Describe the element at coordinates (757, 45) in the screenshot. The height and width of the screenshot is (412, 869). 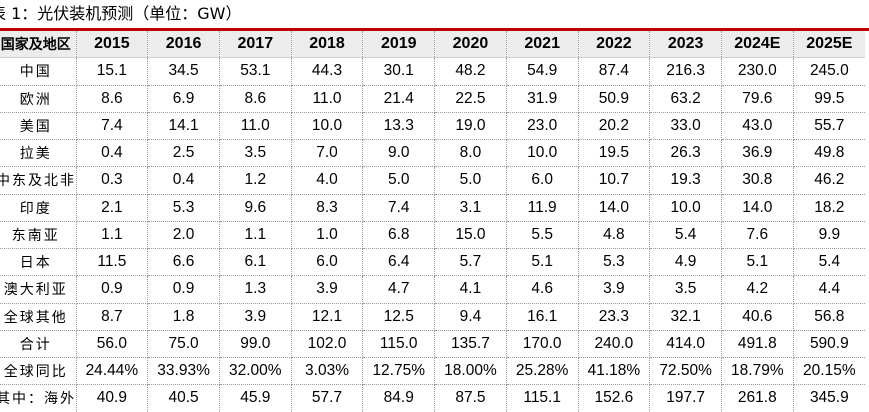
I see `column-header-year: 2024E` at that location.